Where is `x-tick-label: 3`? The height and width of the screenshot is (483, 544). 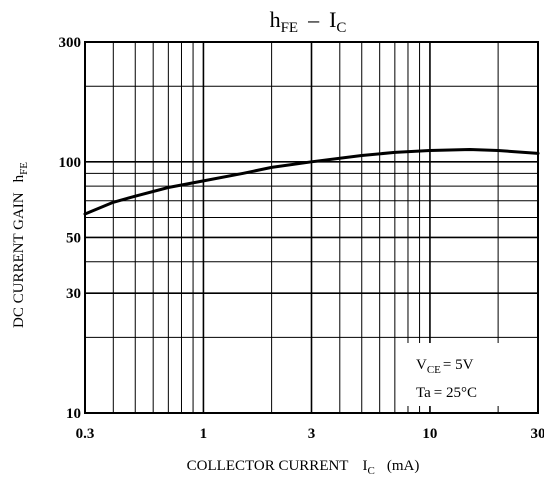
x-tick-label: 3 is located at coordinates (312, 434).